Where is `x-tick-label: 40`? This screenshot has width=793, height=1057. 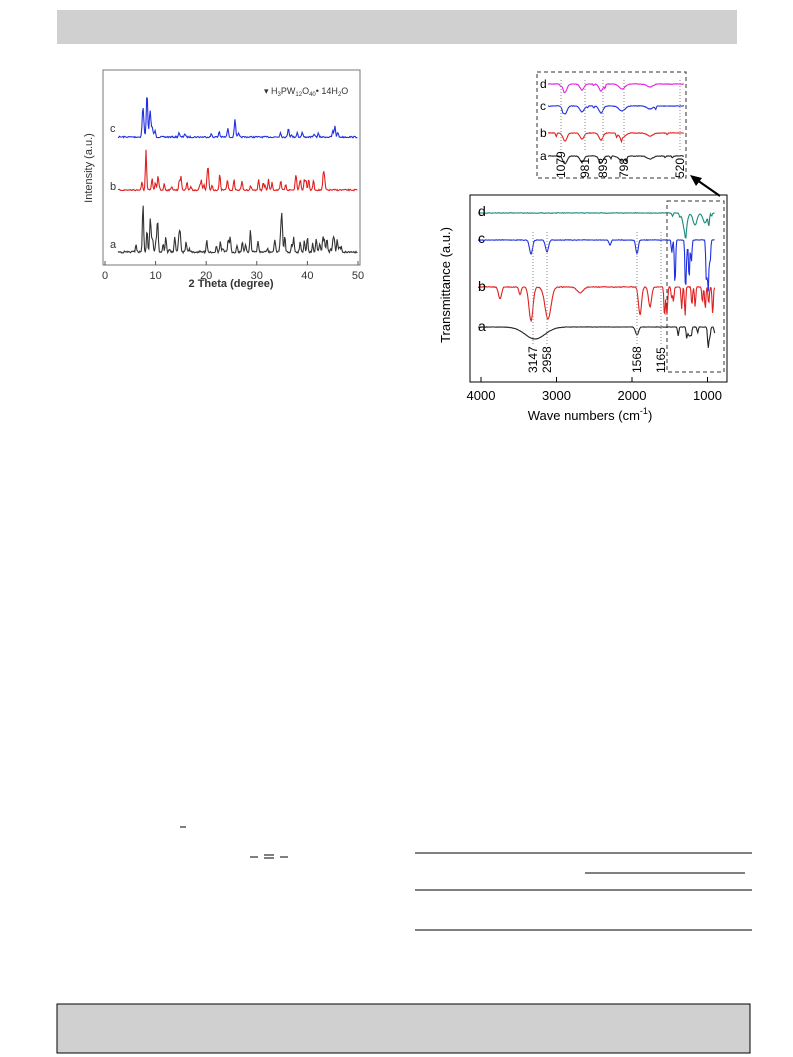 x-tick-label: 40 is located at coordinates (307, 276).